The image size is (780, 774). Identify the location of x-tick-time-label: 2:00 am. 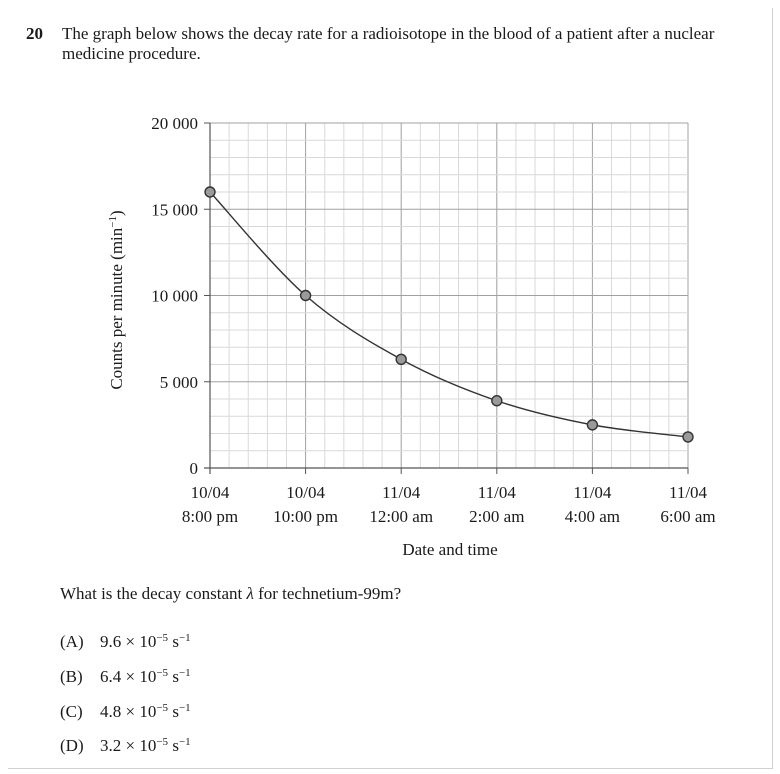
(496, 516).